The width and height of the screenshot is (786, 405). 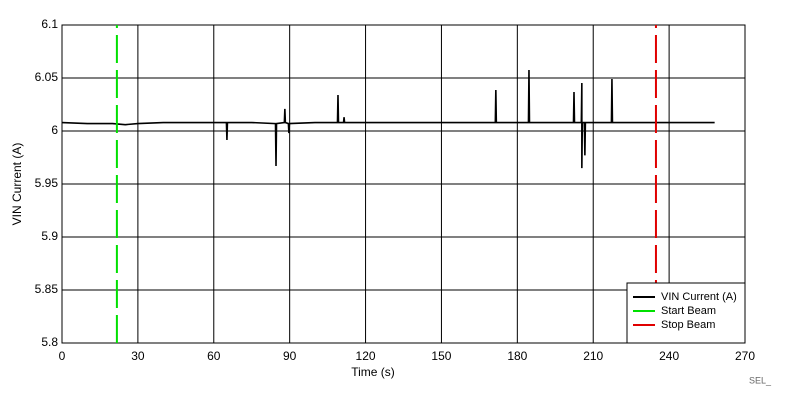 What do you see at coordinates (745, 356) in the screenshot?
I see `x-tick-label: 270` at bounding box center [745, 356].